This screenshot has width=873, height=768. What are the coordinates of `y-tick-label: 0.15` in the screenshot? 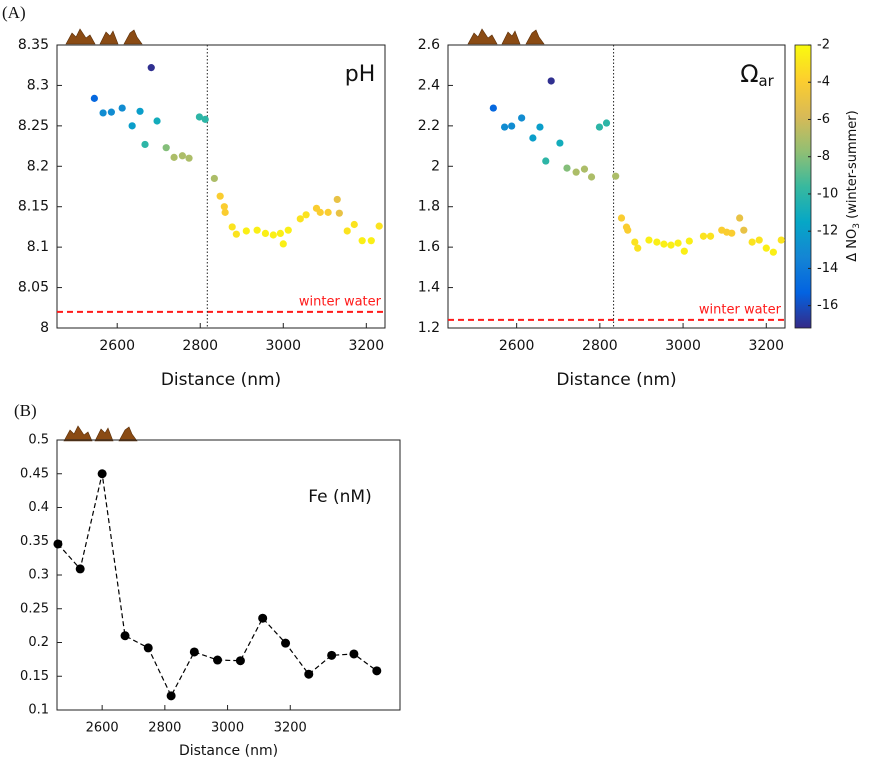 It's located at (34, 676).